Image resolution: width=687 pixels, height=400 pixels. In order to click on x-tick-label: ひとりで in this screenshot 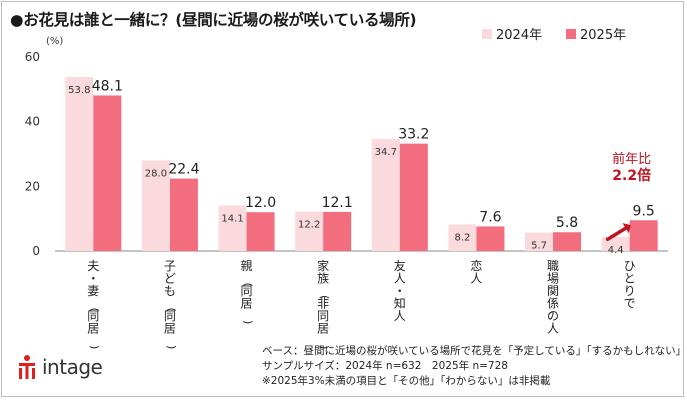, I will do `click(630, 285)`.